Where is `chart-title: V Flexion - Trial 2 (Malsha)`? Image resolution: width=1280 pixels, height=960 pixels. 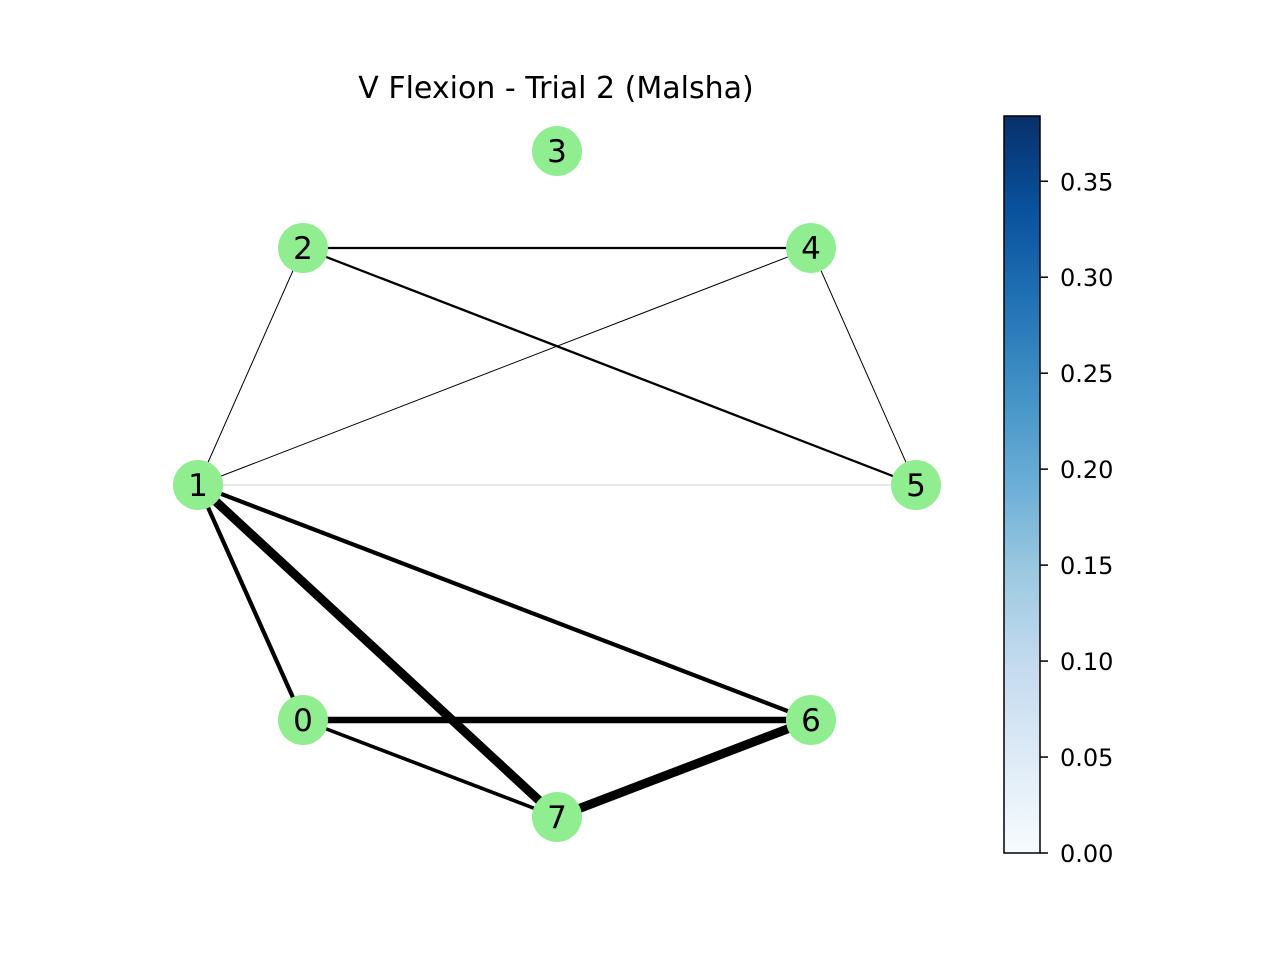 chart-title: V Flexion - Trial 2 (Malsha) is located at coordinates (555, 88).